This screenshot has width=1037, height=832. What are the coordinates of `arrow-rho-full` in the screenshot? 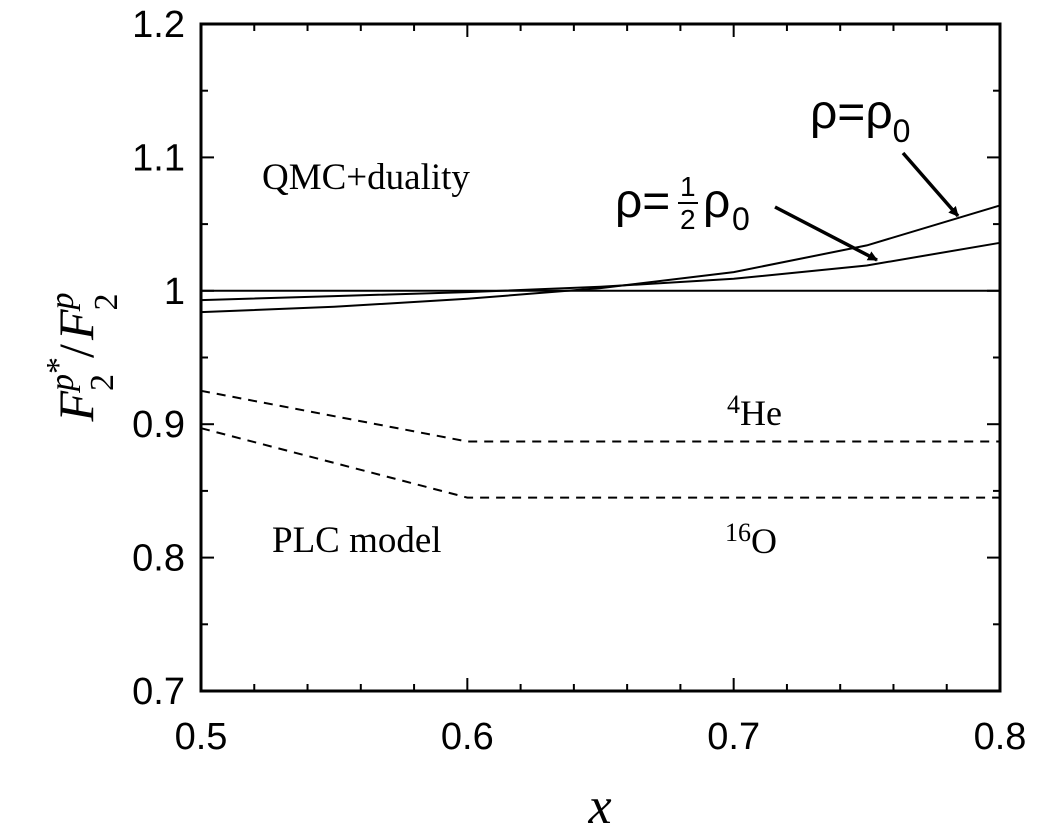 It's located at (930, 184).